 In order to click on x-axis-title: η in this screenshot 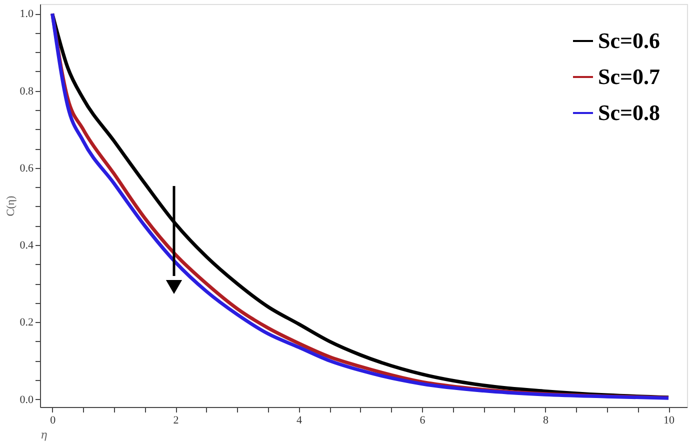, I will do `click(44, 435)`.